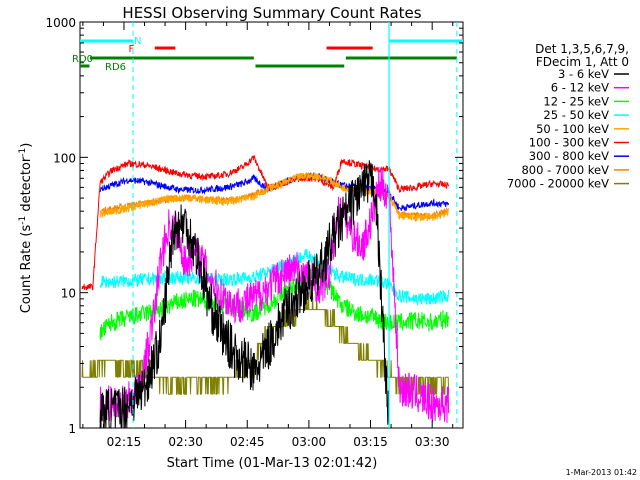 The width and height of the screenshot is (640, 480). I want to click on y-axis-label-part: Count Rate (s, so click(26, 269).